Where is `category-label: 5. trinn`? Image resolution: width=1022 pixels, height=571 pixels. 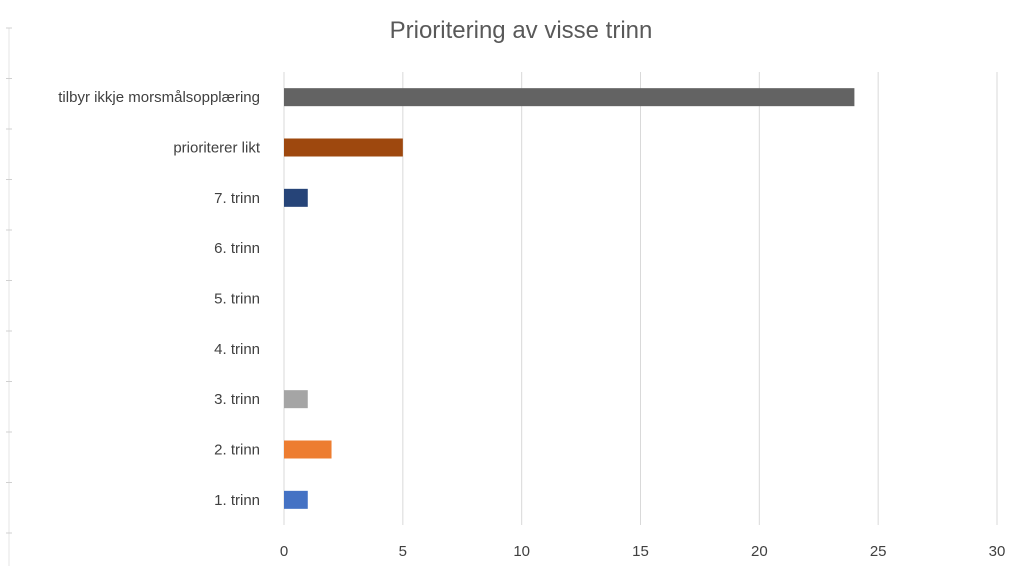 category-label: 5. trinn is located at coordinates (237, 299).